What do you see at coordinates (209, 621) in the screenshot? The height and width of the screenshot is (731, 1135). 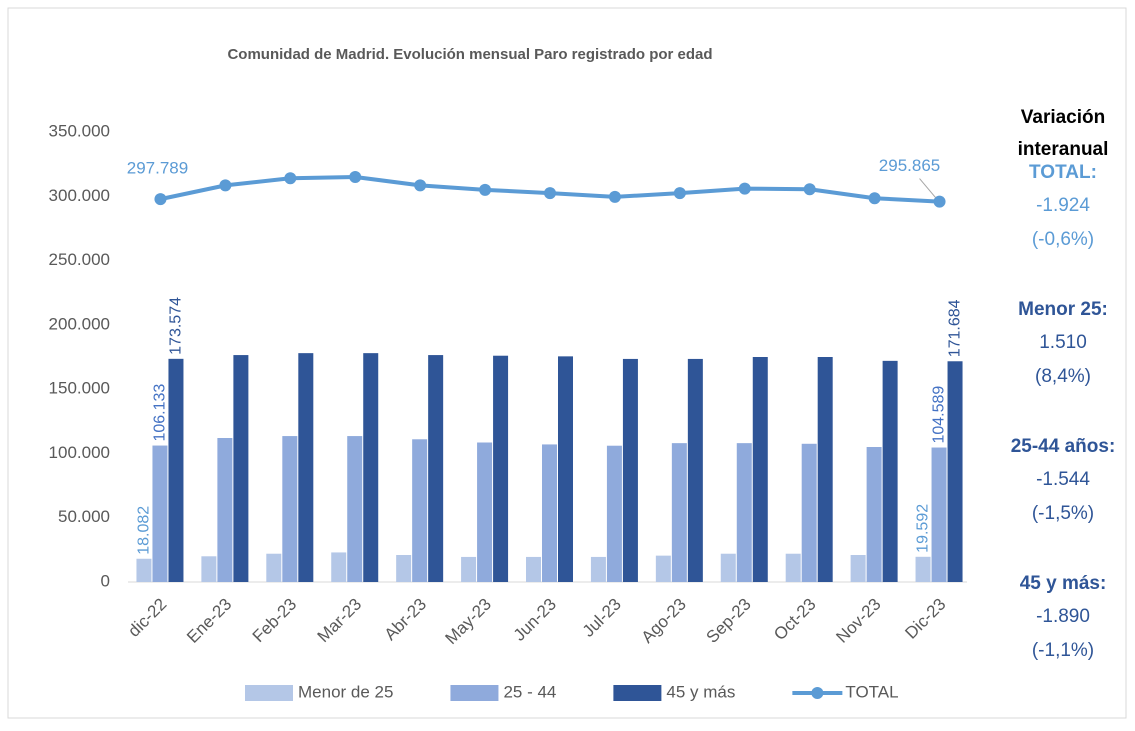 I see `x-tick-label: Ene-23` at bounding box center [209, 621].